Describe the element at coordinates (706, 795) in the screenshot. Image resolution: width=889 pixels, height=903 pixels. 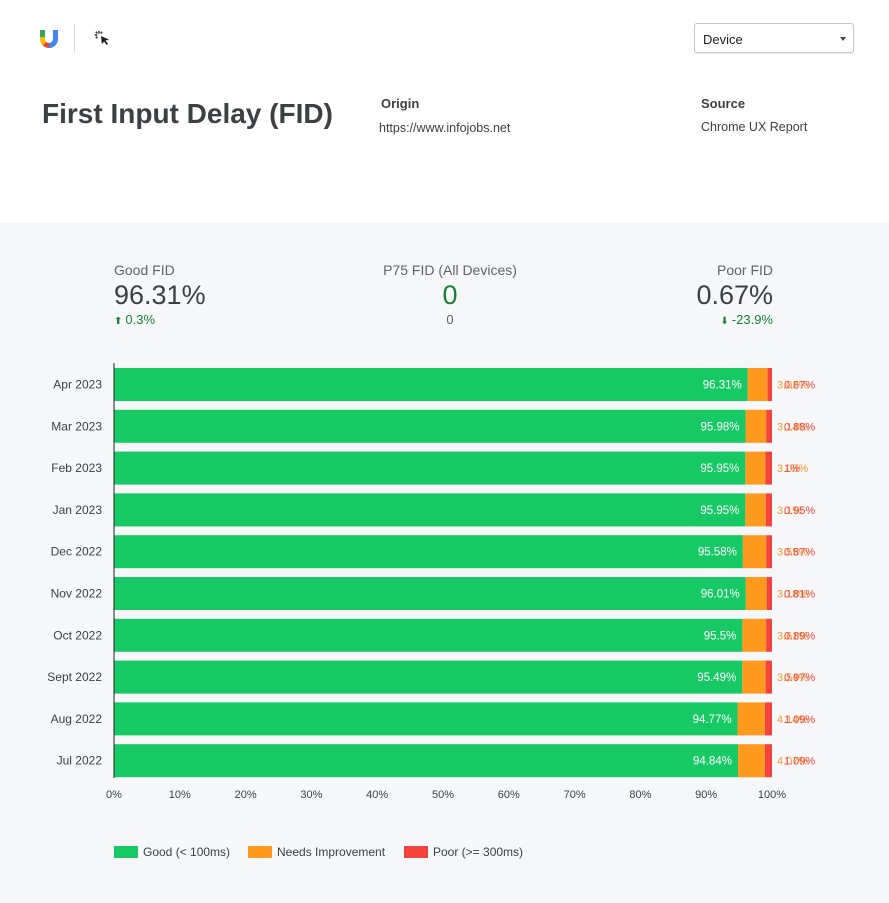
I see `x-tick-label: 90%` at that location.